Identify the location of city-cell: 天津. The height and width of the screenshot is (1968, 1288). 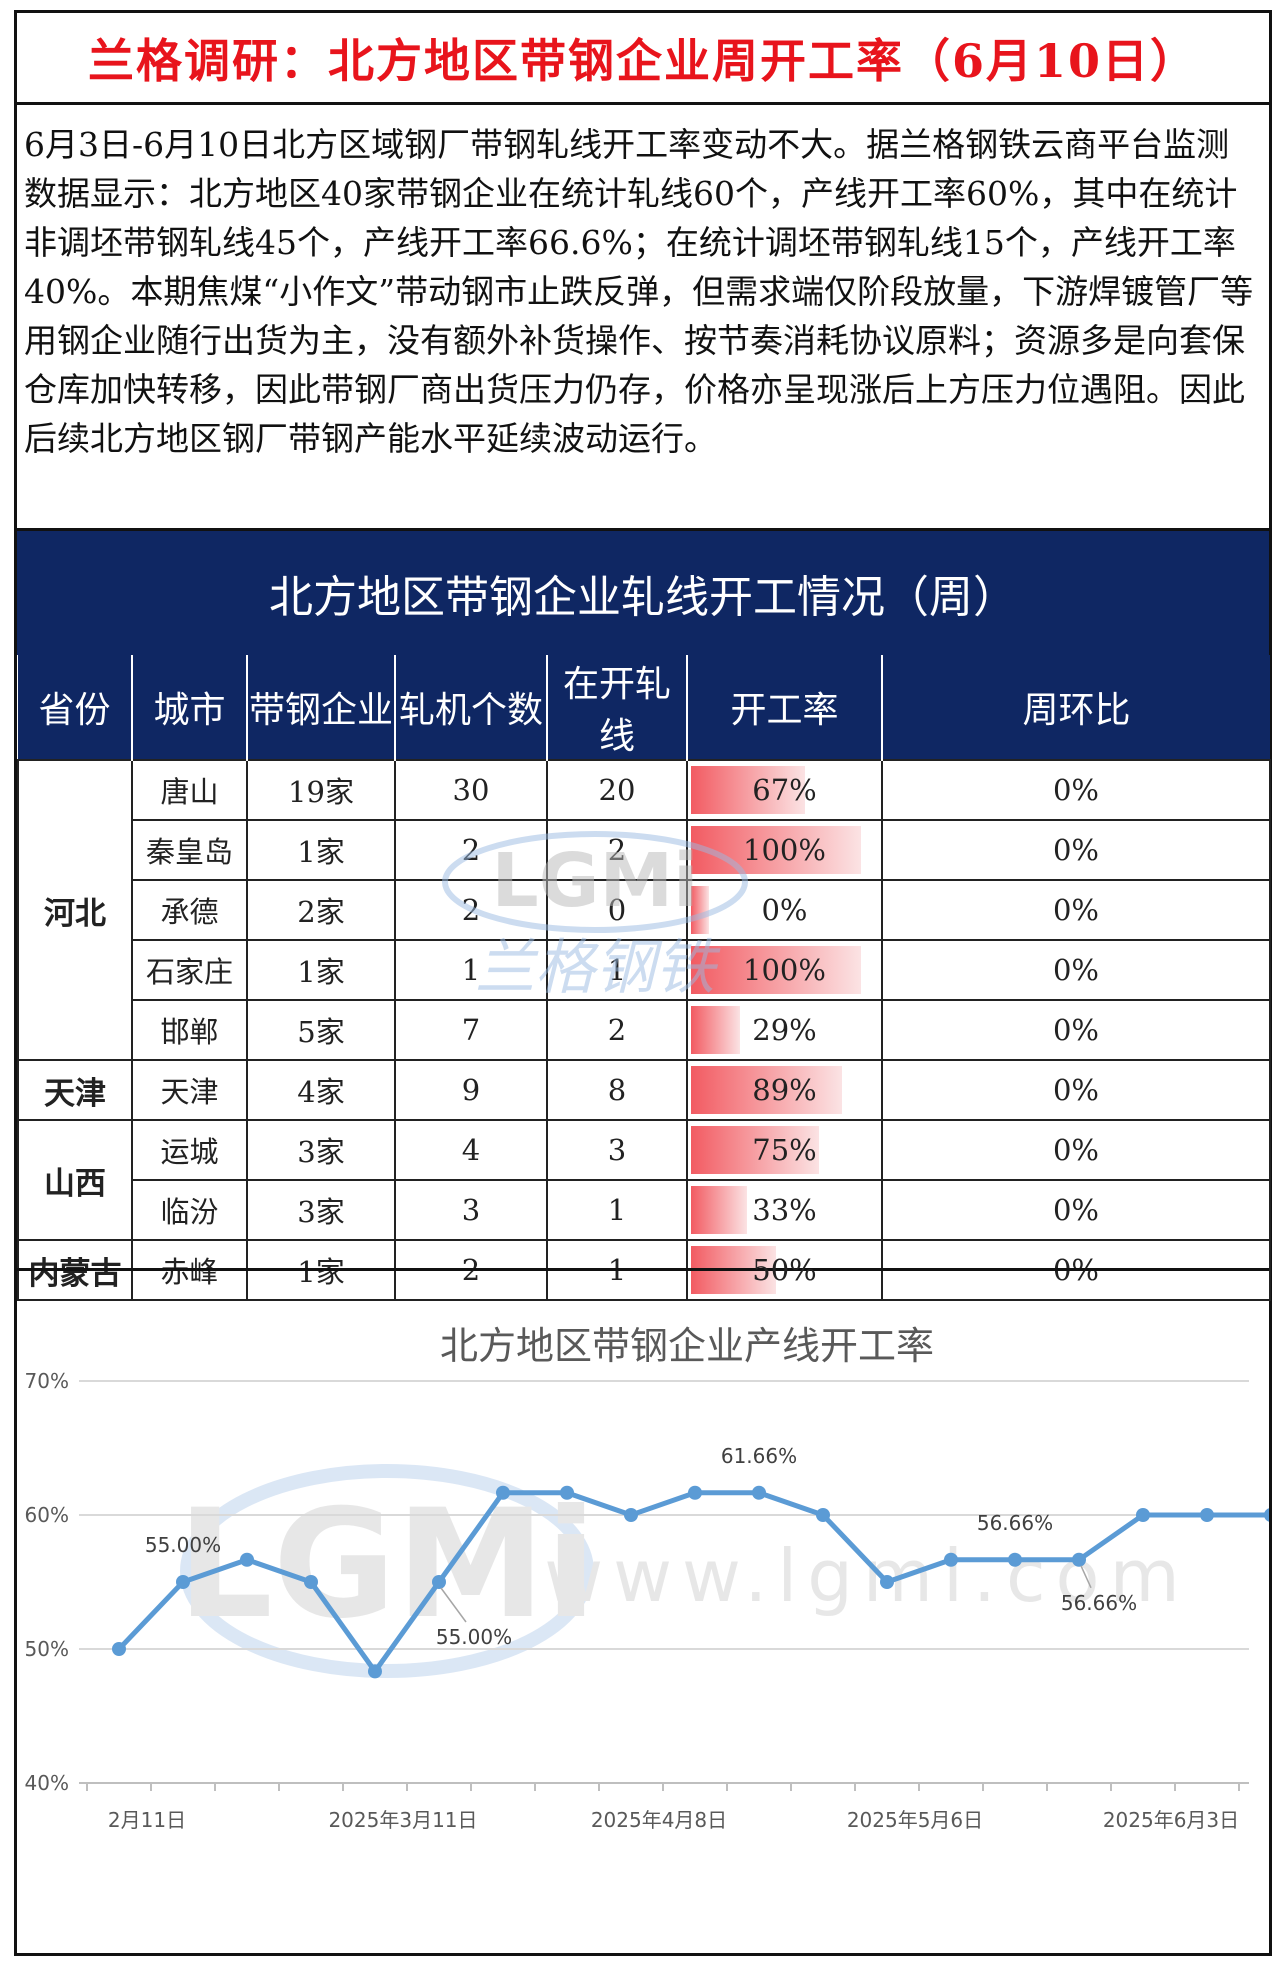
(189, 1090).